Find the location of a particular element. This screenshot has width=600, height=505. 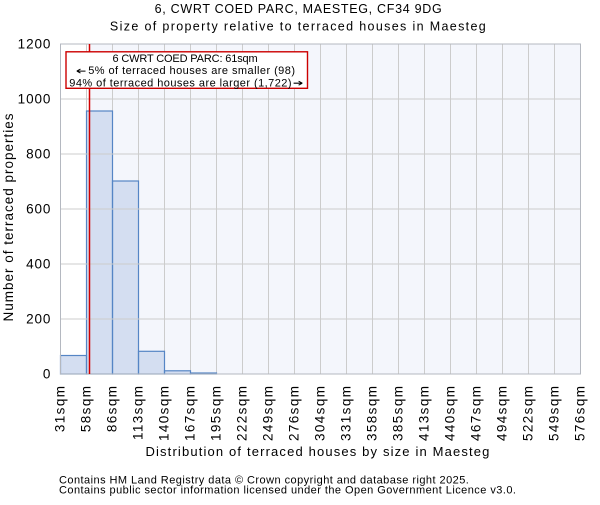

svg-text: 249sqm is located at coordinates (267, 413).